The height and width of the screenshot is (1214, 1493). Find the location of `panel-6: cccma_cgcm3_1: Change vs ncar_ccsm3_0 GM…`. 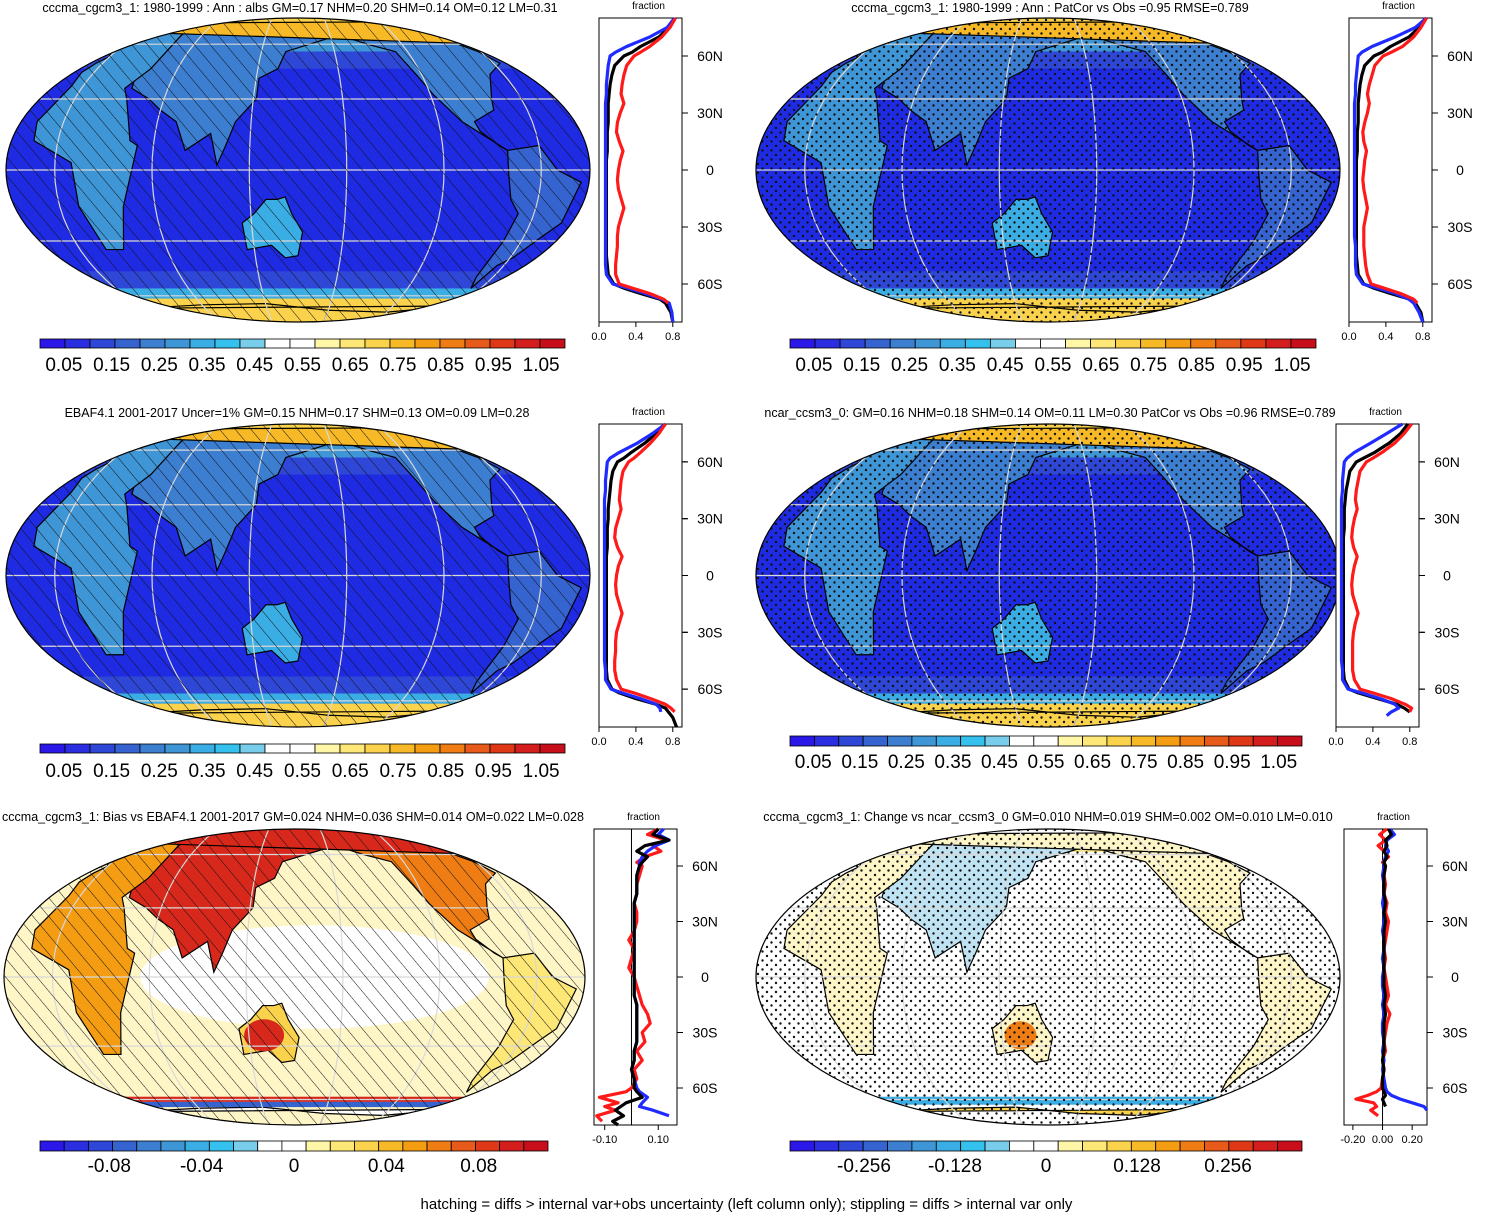

panel-6: cccma_cgcm3_1: Change vs ncar_ccsm3_0 GM… is located at coordinates (1111, 993).